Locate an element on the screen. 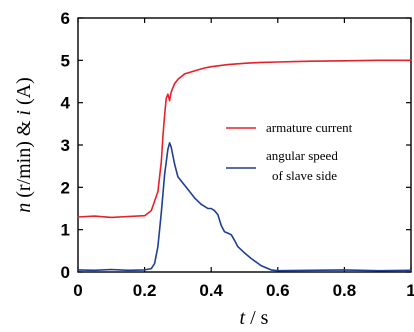  x-axis-title: t / s is located at coordinates (254, 318).